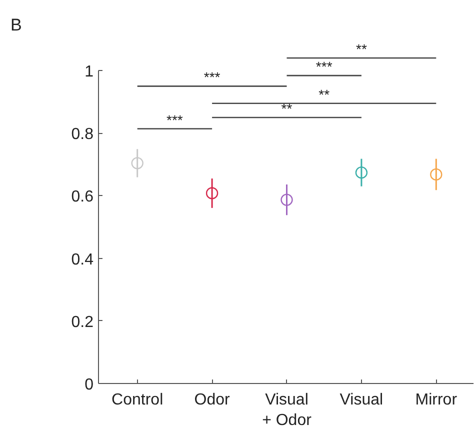 The width and height of the screenshot is (474, 439). Describe the element at coordinates (82, 259) in the screenshot. I see `y-tick-label: 0.4` at that location.